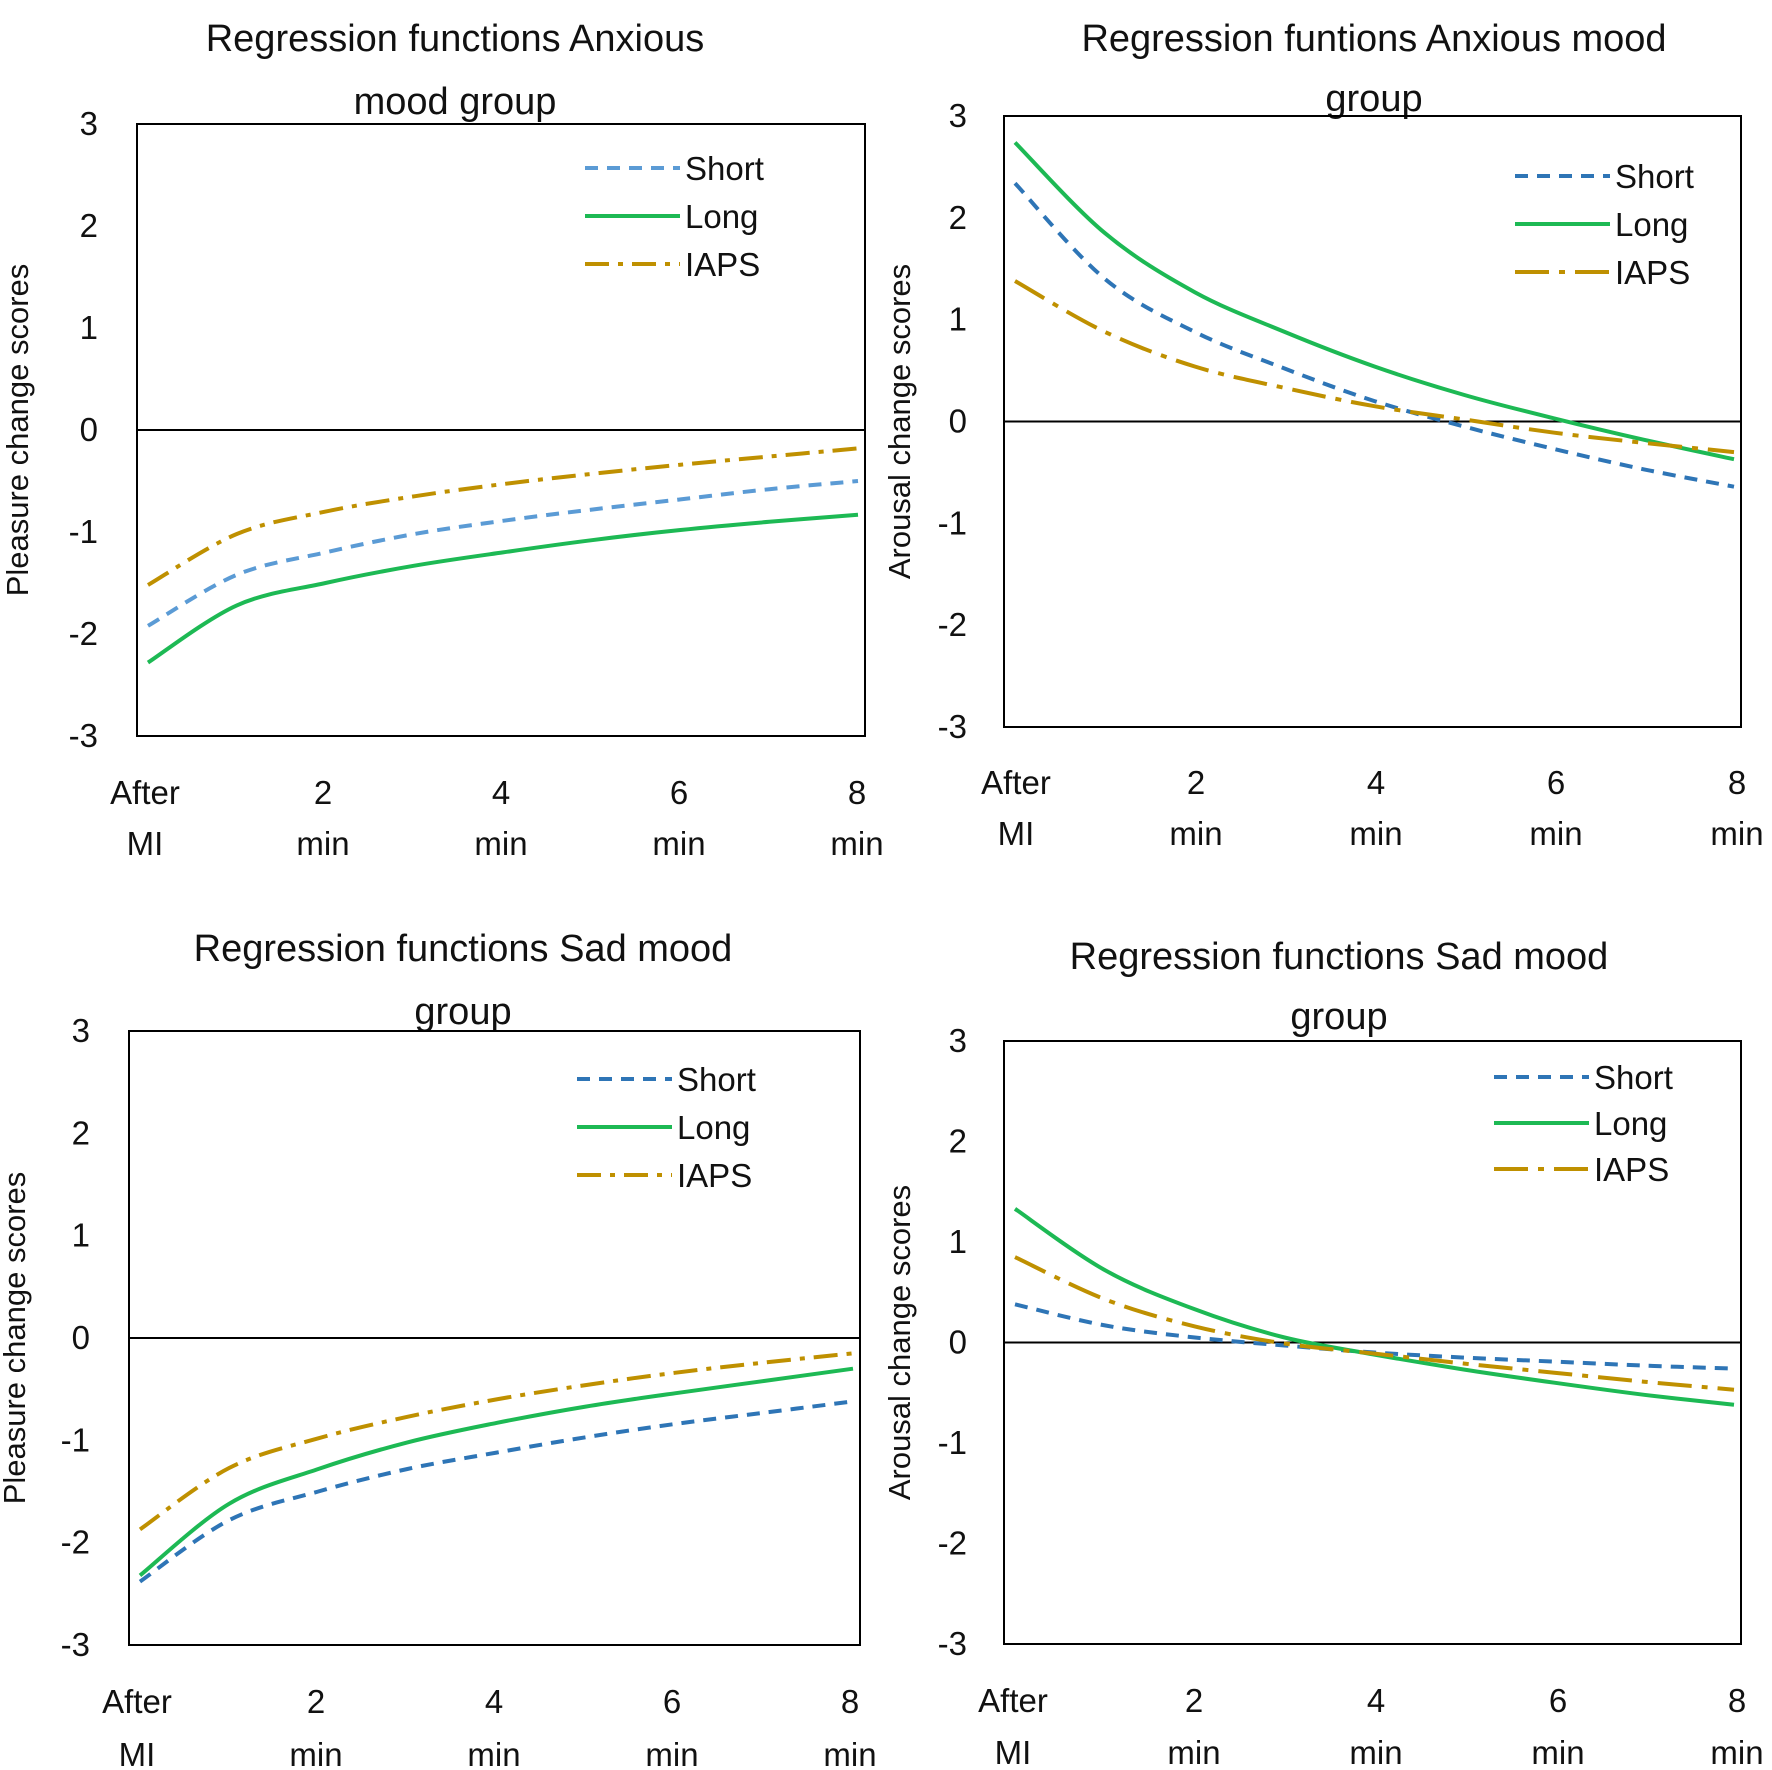 The width and height of the screenshot is (1772, 1770). What do you see at coordinates (455, 70) in the screenshot?
I see `chart-title: Regression functions Anxious mood group` at bounding box center [455, 70].